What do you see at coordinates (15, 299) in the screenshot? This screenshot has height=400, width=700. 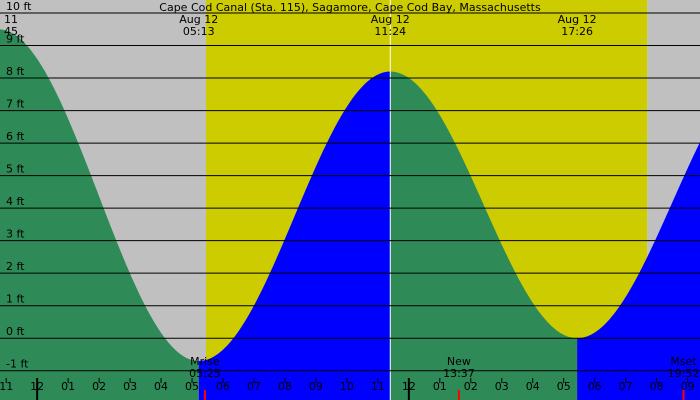 I see `y-tick-label: 1 ft` at bounding box center [15, 299].